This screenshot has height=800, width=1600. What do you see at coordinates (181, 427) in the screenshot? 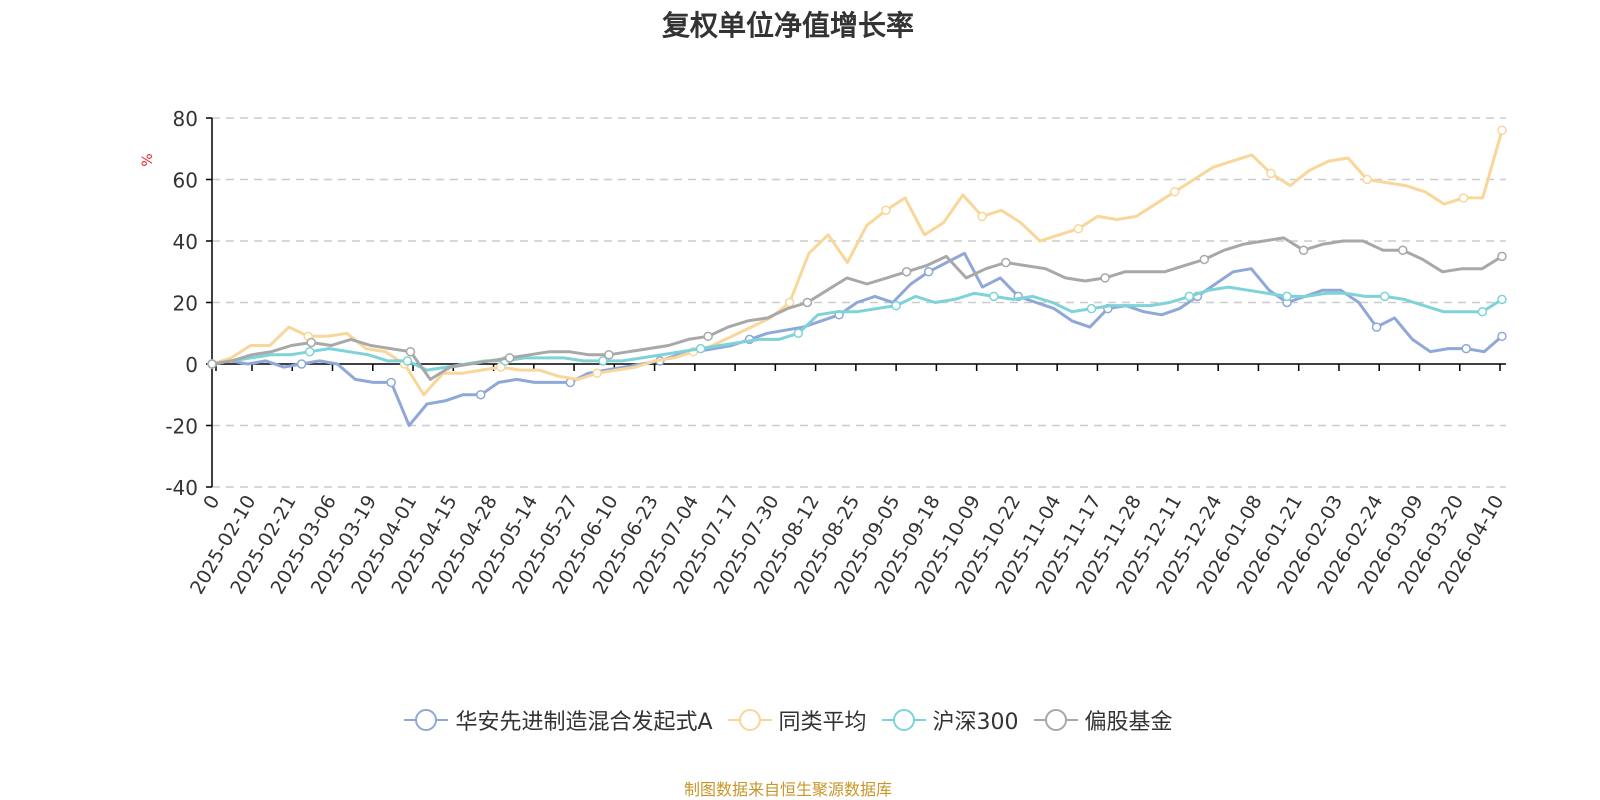
I see `y-tick-label: -20` at bounding box center [181, 427].